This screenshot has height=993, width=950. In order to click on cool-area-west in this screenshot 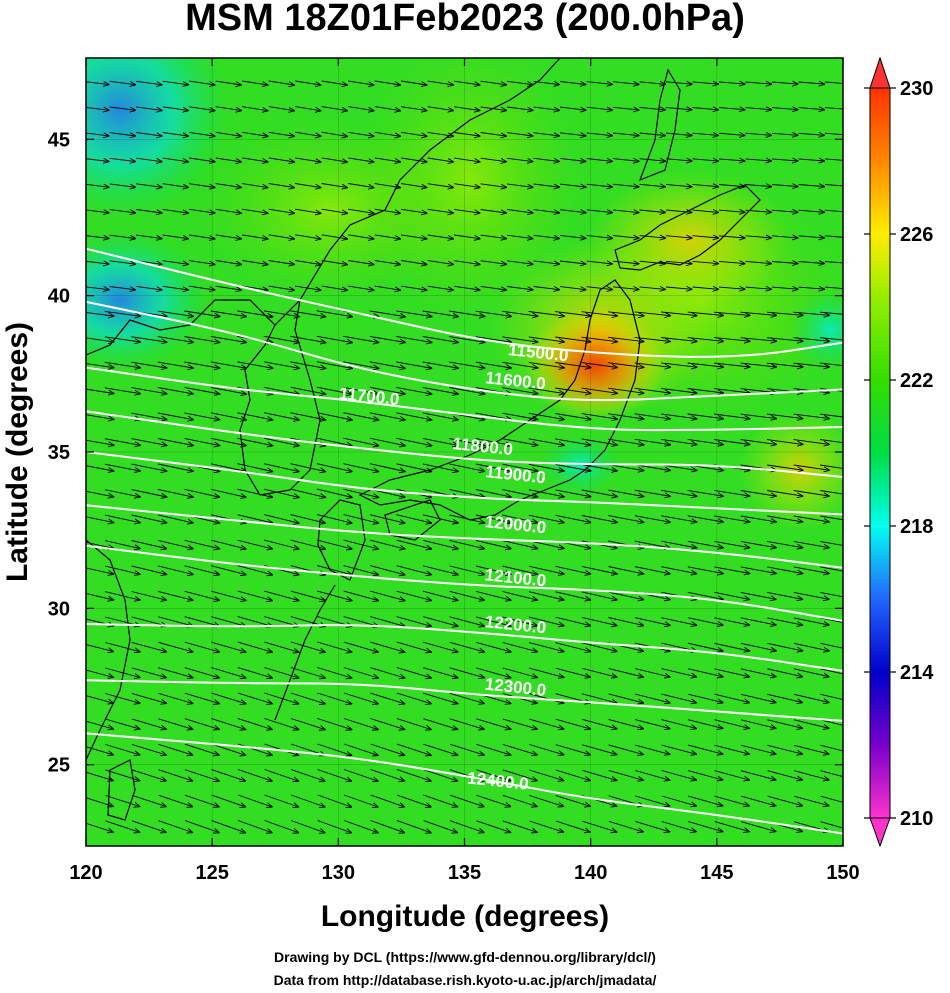, I will do `click(148, 300)`.